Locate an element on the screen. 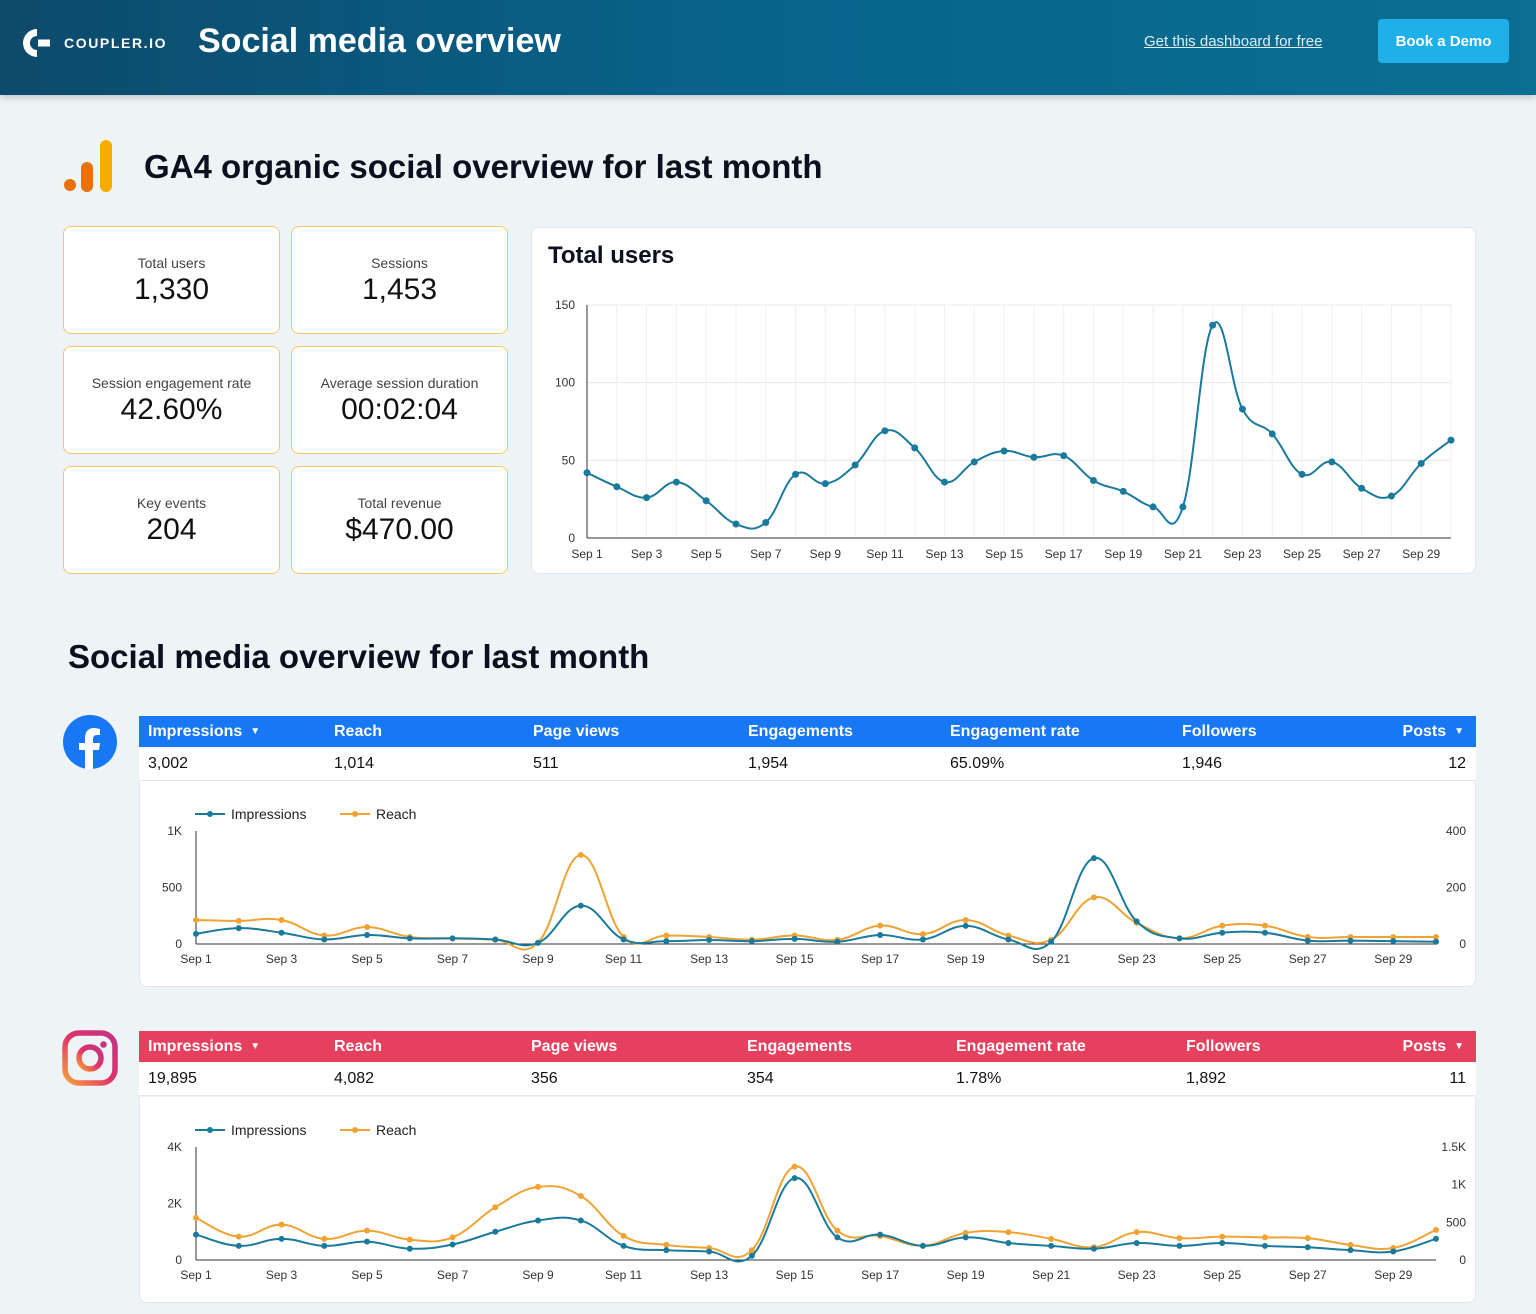 This screenshot has height=1314, width=1536. y-left-tick-label: 4K is located at coordinates (174, 1147).